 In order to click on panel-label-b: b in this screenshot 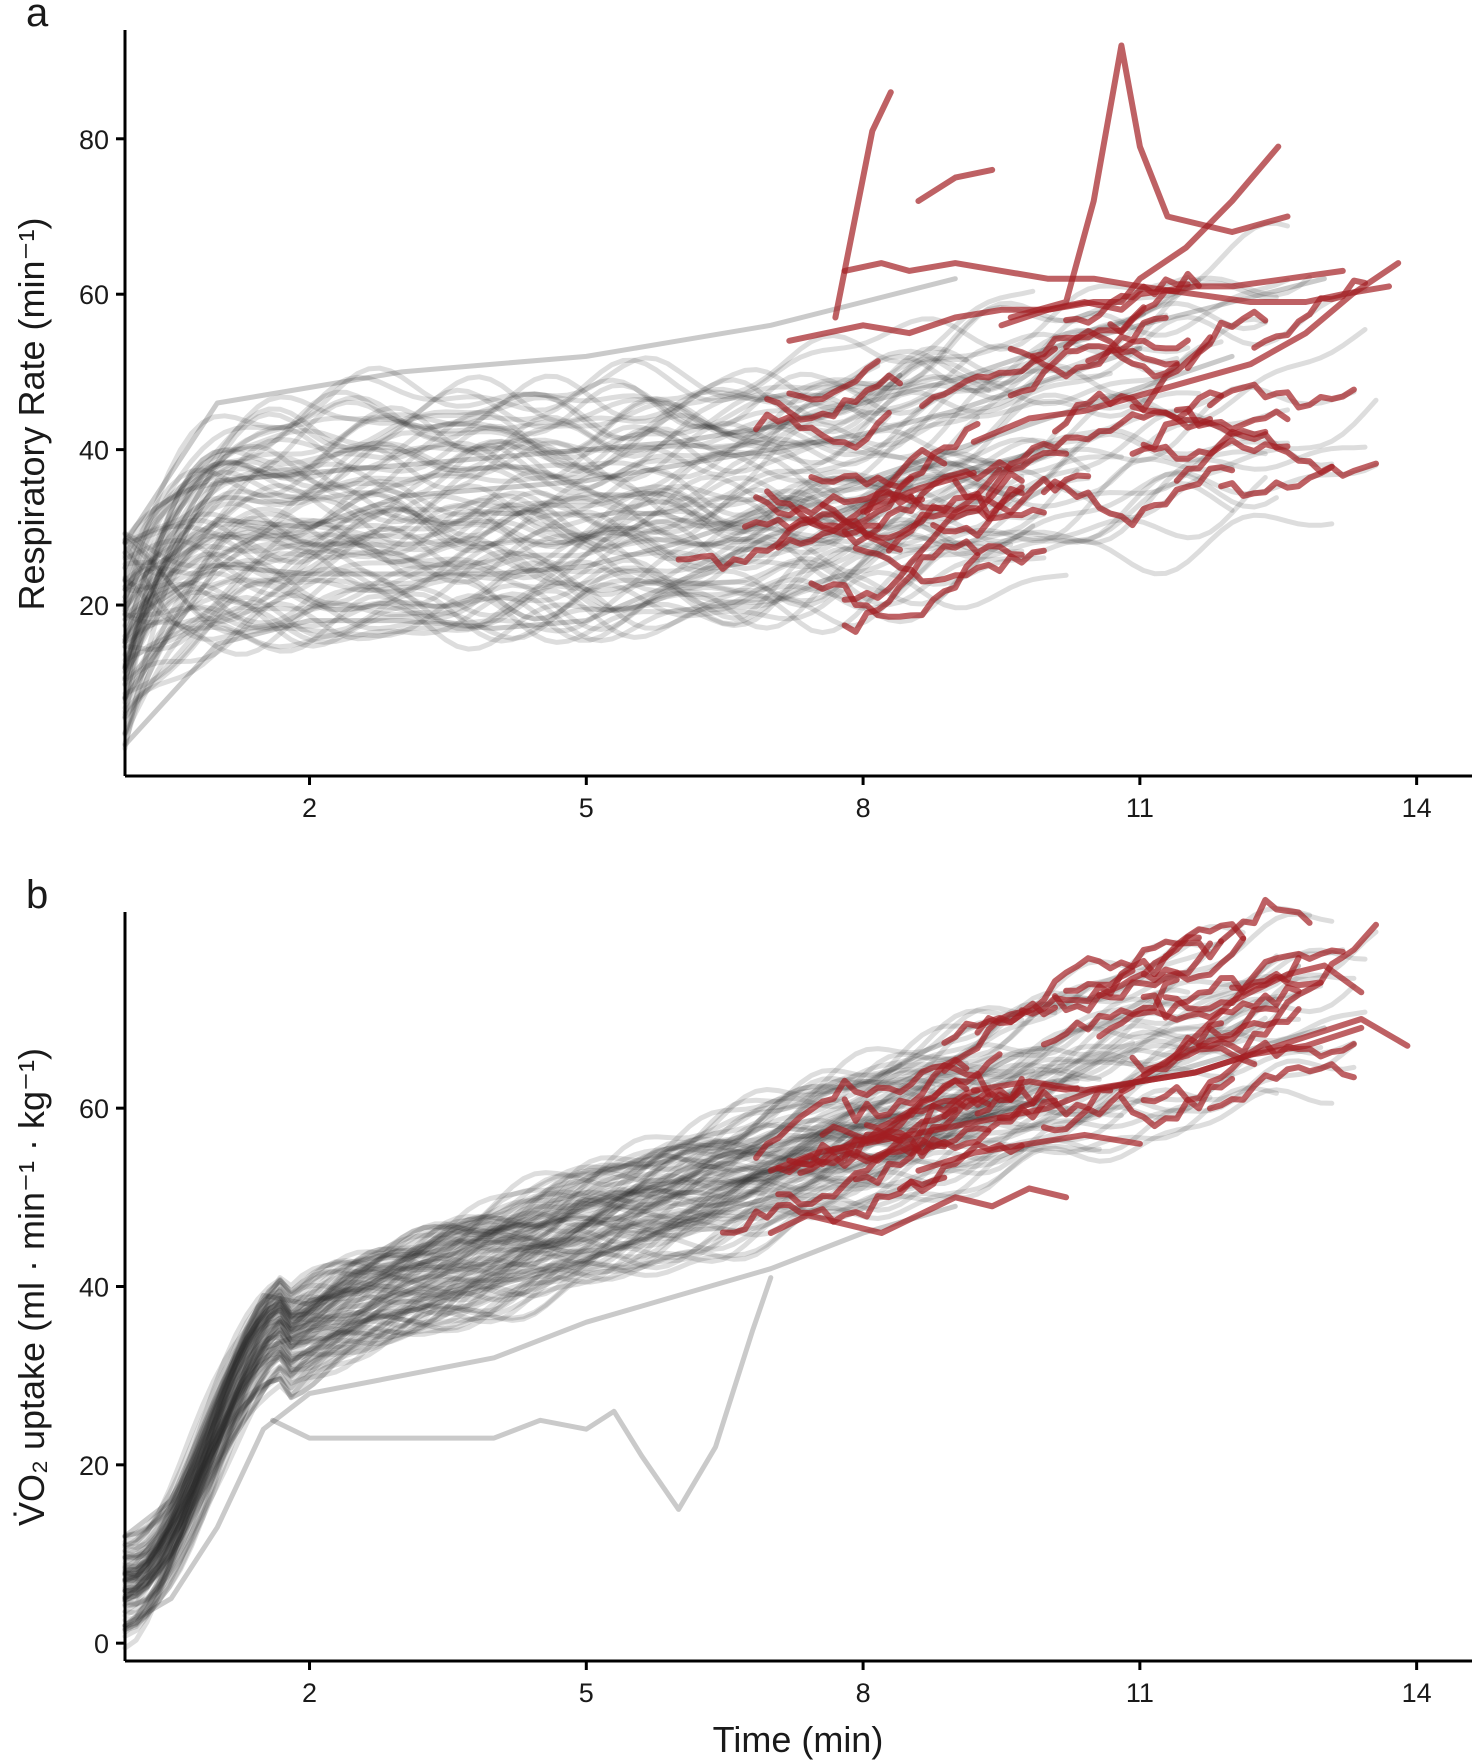, I will do `click(37, 895)`.